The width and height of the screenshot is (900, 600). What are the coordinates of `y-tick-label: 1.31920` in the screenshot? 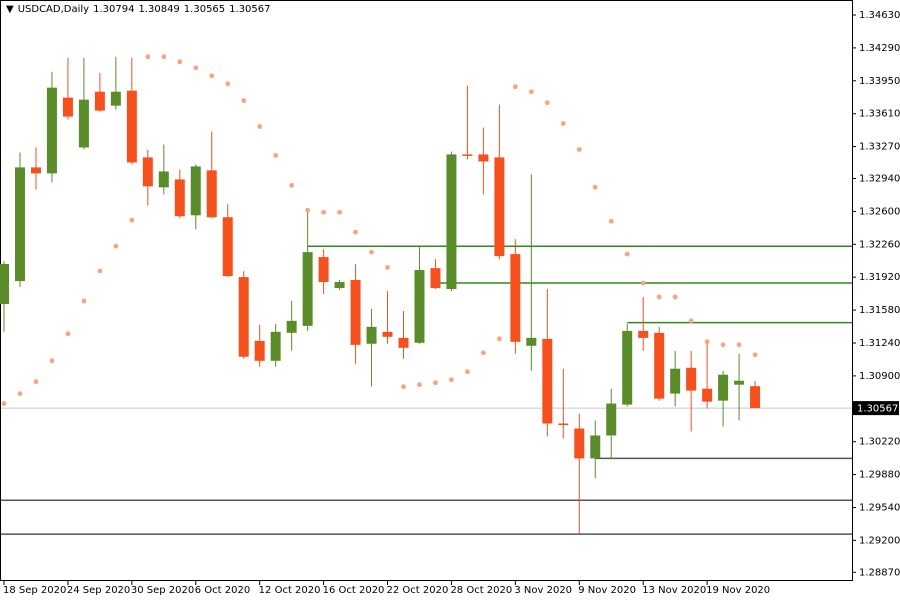 It's located at (879, 277).